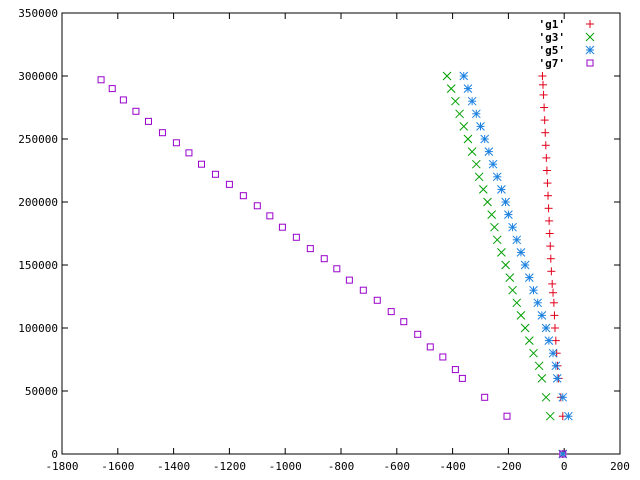  Describe the element at coordinates (38, 202) in the screenshot. I see `y-tick-label: 200000` at that location.